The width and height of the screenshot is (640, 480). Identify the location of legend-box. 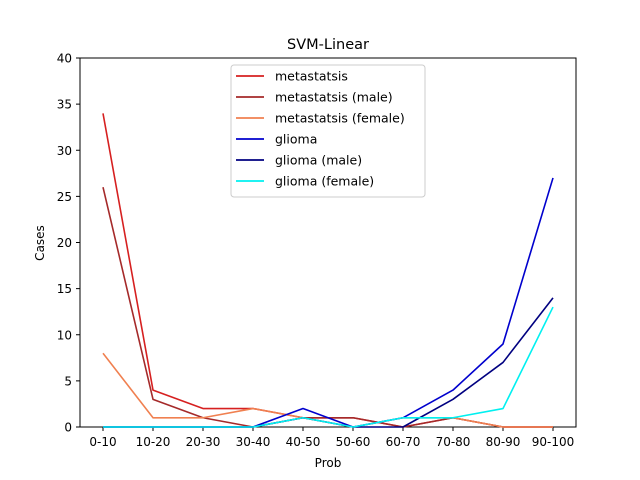
(328, 131).